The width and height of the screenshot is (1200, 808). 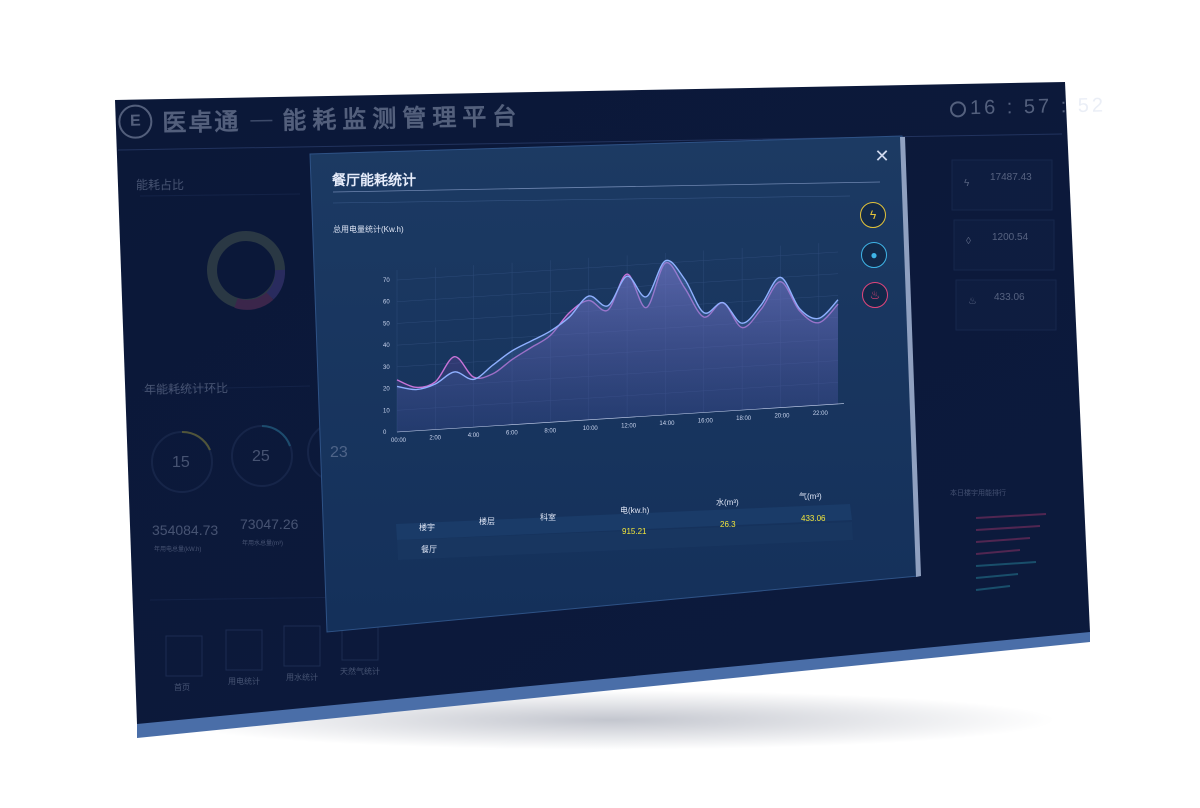 What do you see at coordinates (978, 493) in the screenshot?
I see `ranking-title: 本日楼宇用能排行` at bounding box center [978, 493].